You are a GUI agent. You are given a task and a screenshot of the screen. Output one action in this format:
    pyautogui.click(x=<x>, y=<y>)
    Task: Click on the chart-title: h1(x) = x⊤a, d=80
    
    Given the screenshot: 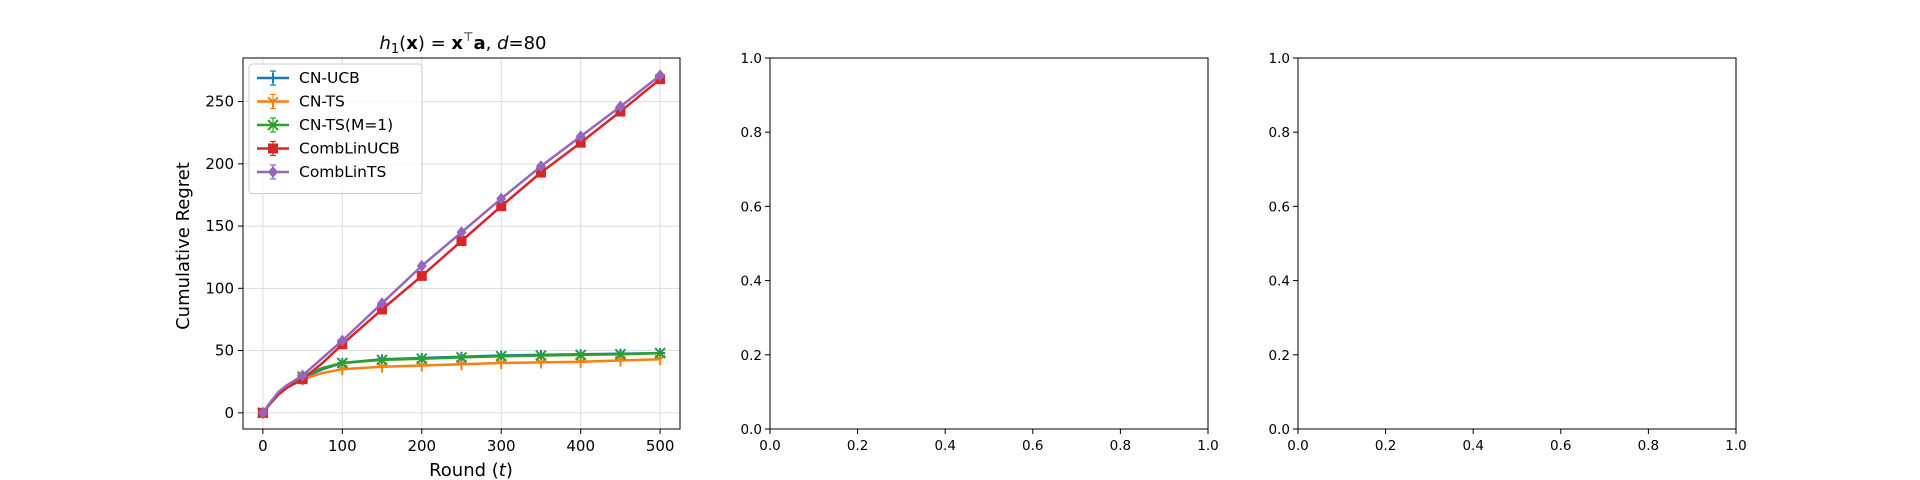 What is the action you would take?
    pyautogui.click(x=462, y=43)
    